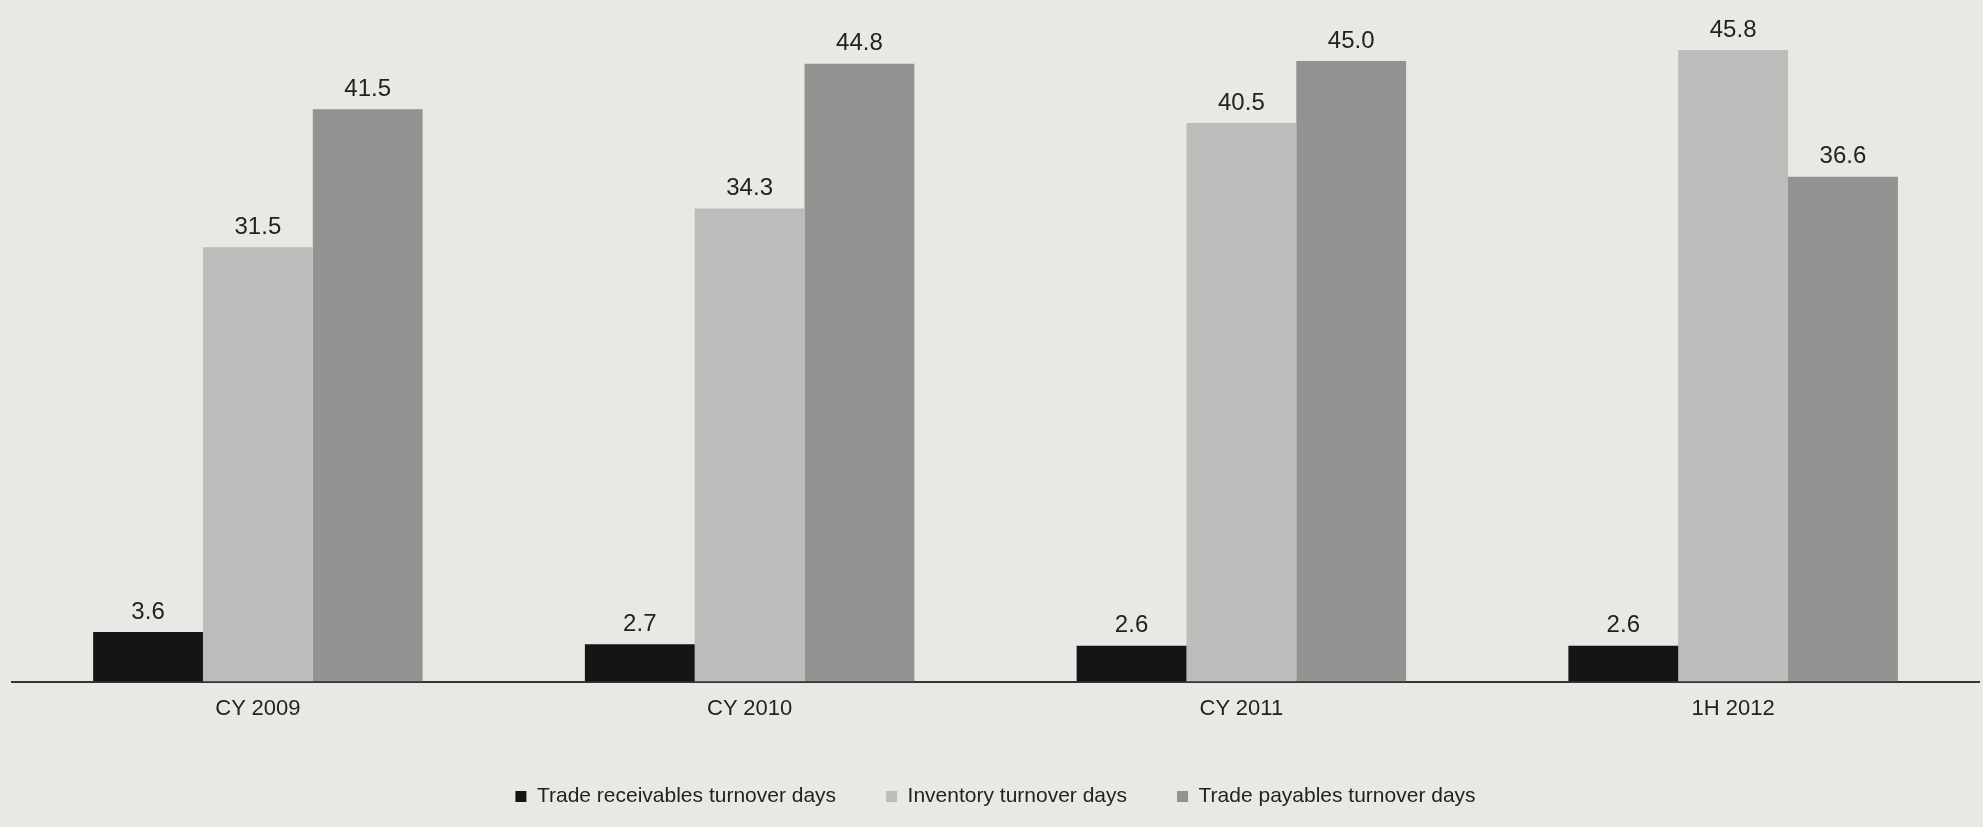  I want to click on x-tick-label: CY 2009, so click(258, 707).